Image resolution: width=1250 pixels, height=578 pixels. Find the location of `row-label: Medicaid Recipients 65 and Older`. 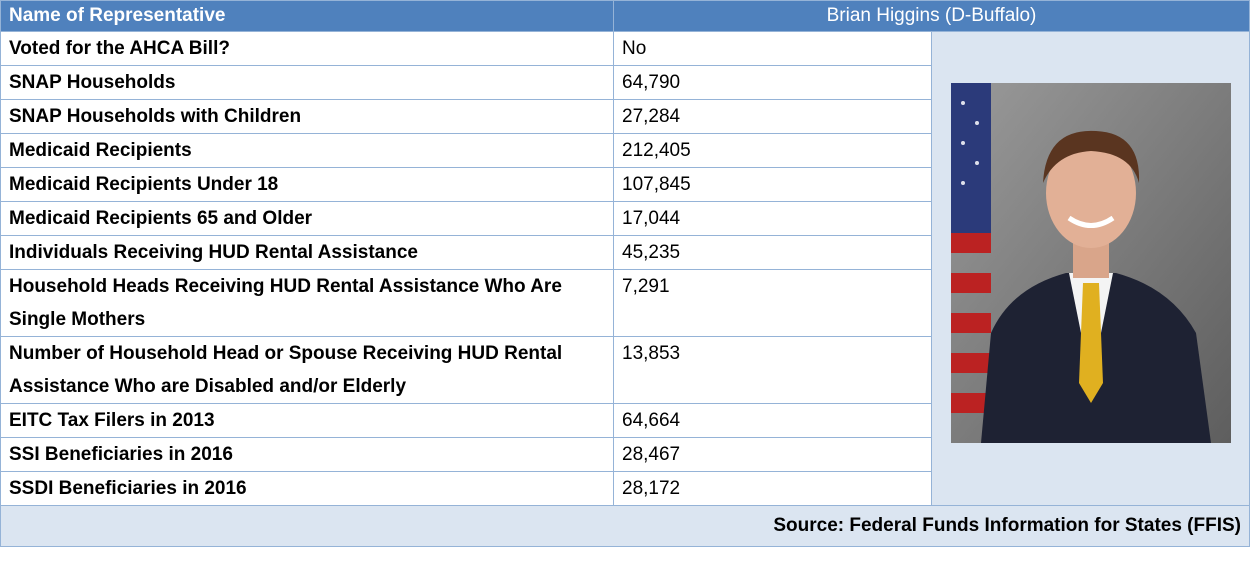

row-label: Medicaid Recipients 65 and Older is located at coordinates (307, 218).